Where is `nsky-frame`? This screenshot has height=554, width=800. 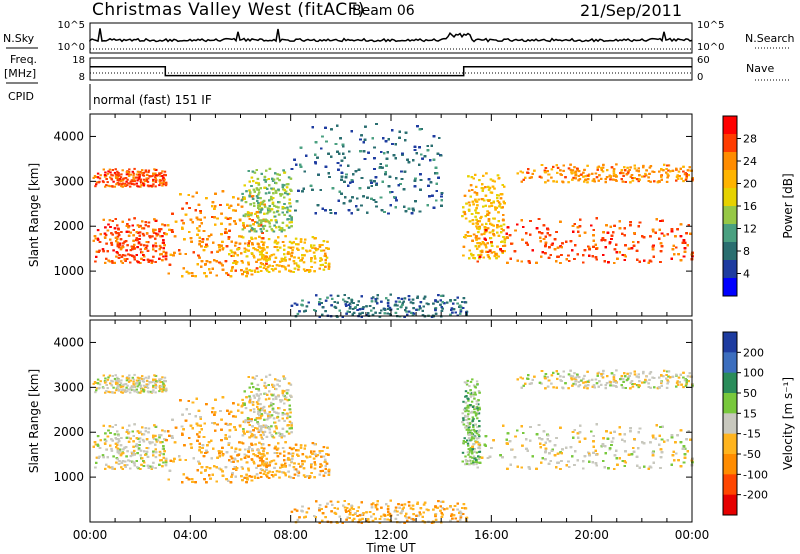
nsky-frame is located at coordinates (391, 38).